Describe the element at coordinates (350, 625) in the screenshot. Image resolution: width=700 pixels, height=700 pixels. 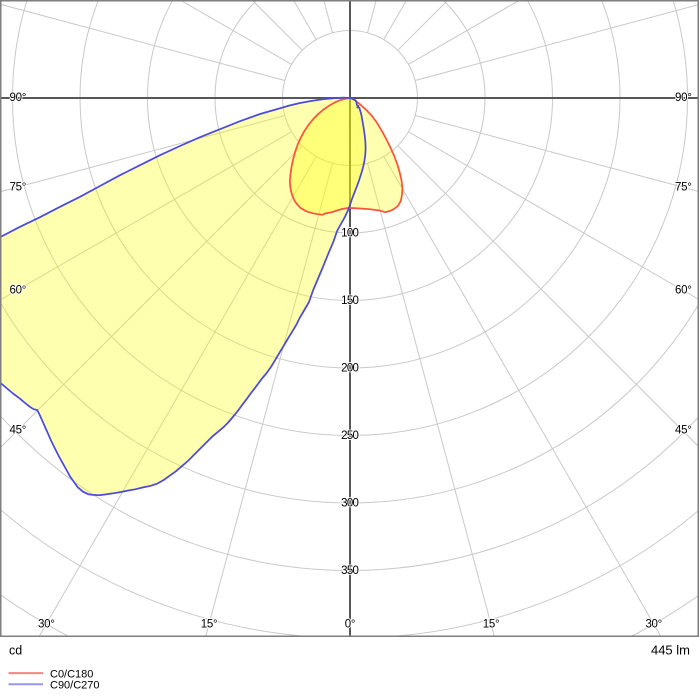
I see `svg-text: 0°` at that location.